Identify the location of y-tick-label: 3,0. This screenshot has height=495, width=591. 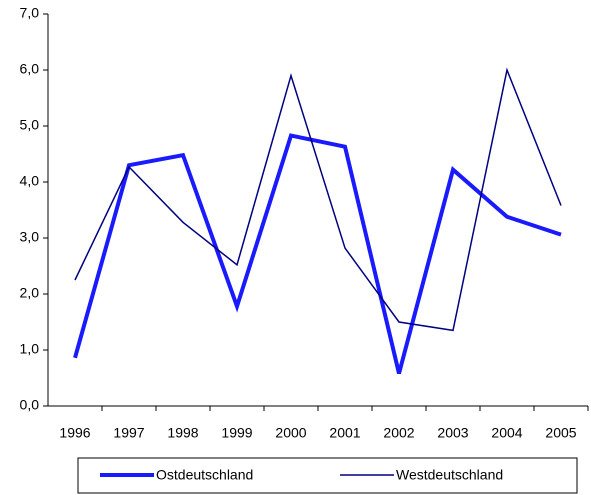
(30, 237).